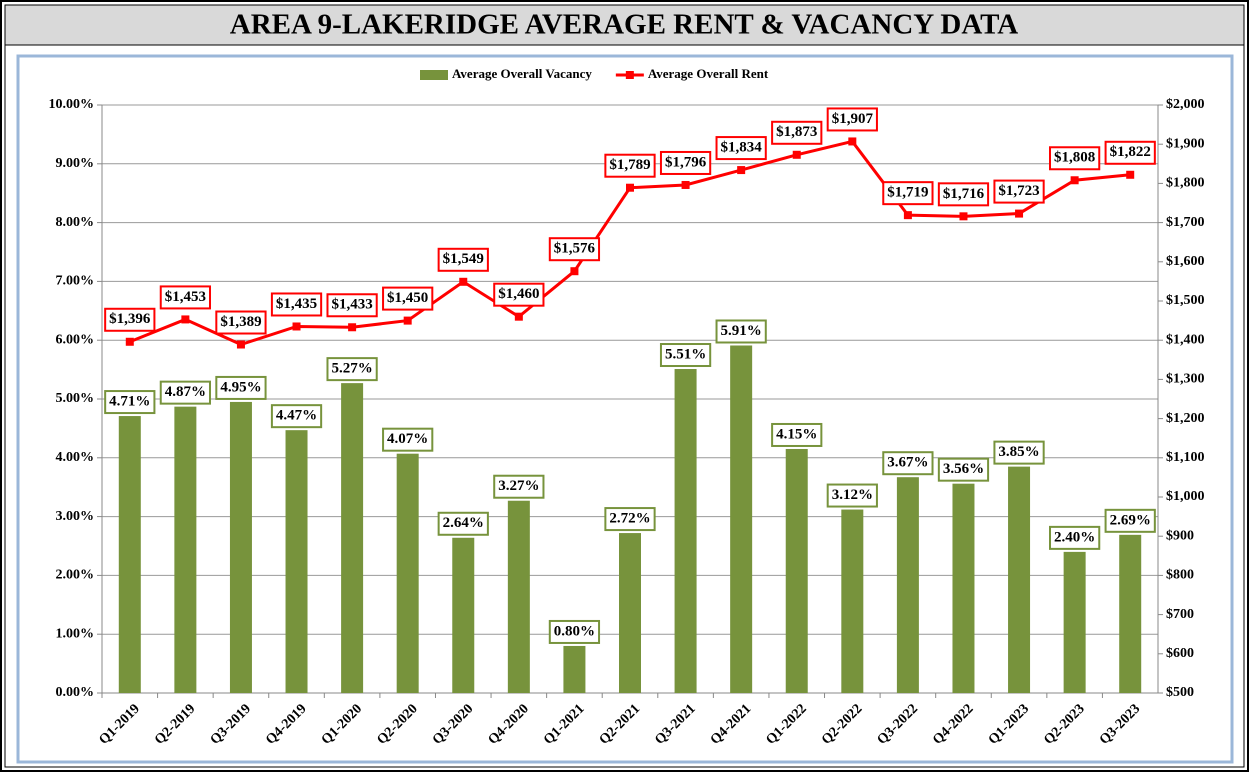 This screenshot has height=772, width=1249. Describe the element at coordinates (75, 692) in the screenshot. I see `y-tick-label: 0.00%` at that location.